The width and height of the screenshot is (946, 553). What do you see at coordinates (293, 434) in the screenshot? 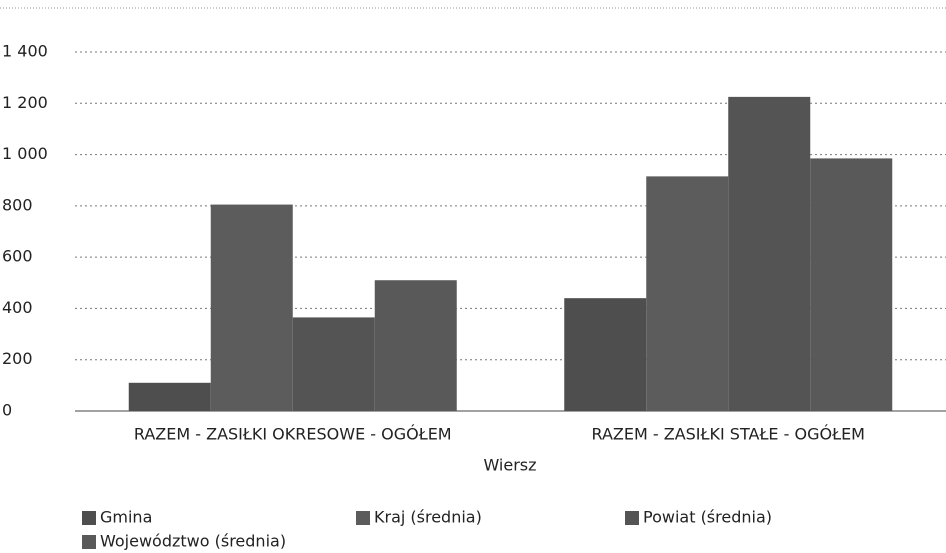
I see `x-tick-label: RAZEM - ZASIŁKI OKRESOWE - OGÓŁEM` at bounding box center [293, 434].